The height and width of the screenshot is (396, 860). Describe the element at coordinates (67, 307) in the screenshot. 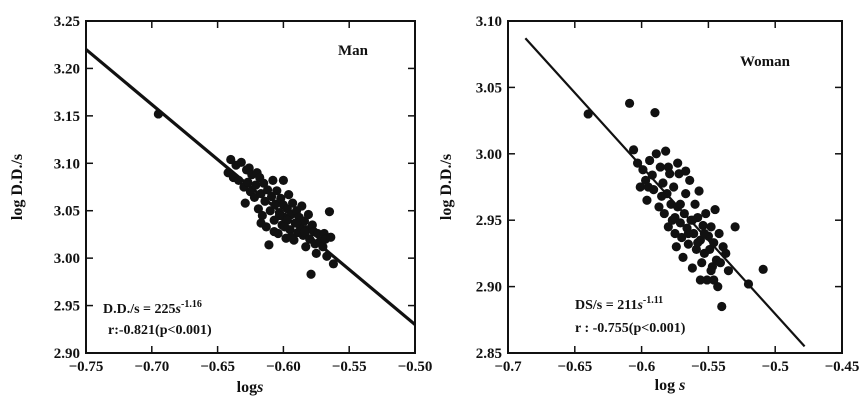

I see `y-tick-label-man: 2.95` at that location.